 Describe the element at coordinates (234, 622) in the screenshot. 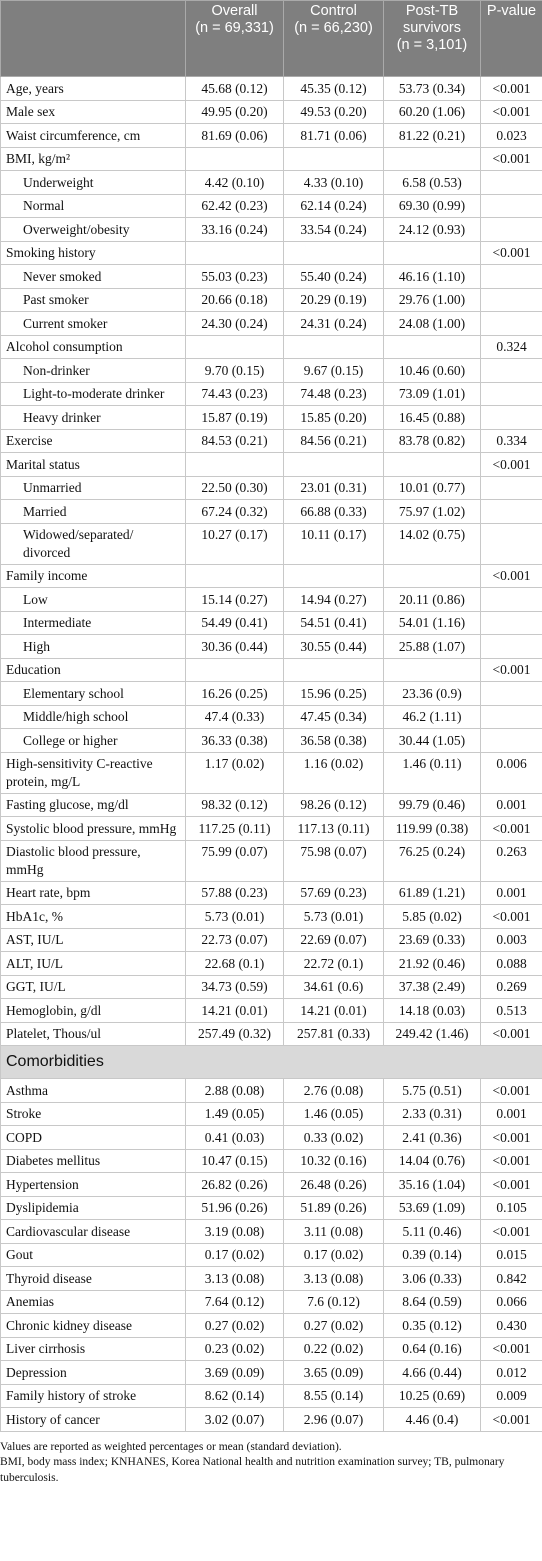

I see `value-cell: 54.49 (0.41)` at that location.